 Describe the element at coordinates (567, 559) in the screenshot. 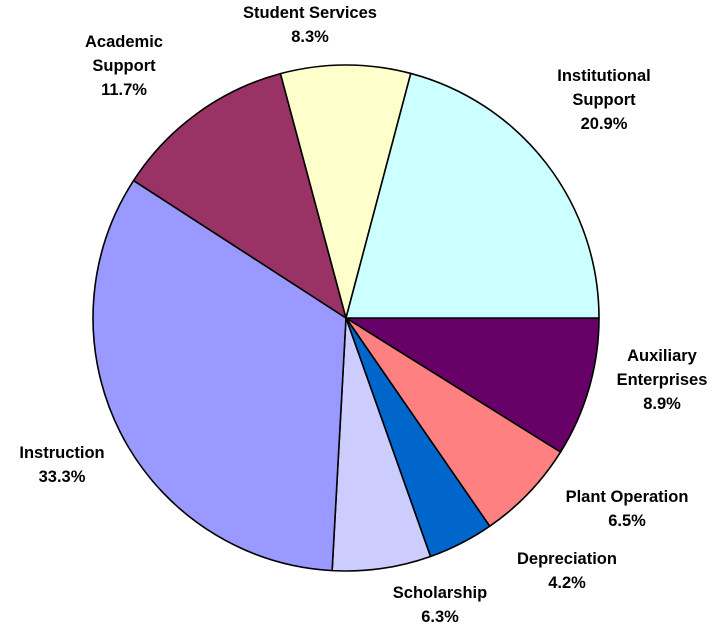

I see `slice-name-line: Depreciation` at that location.